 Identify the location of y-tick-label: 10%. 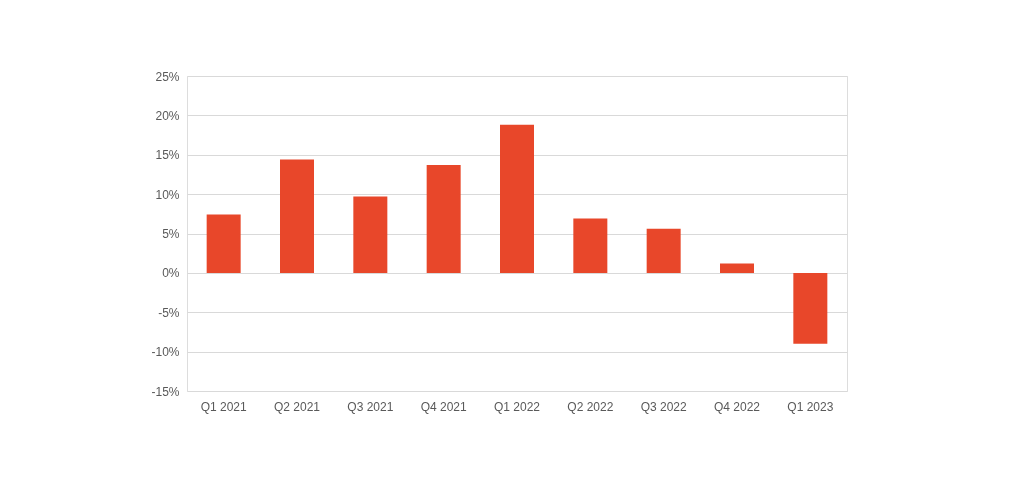
(167, 194).